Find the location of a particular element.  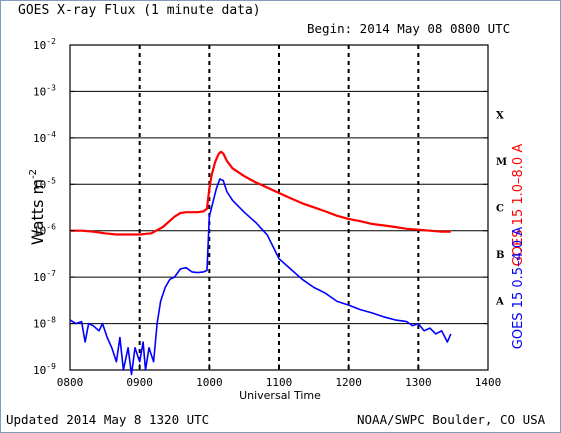

flare-class-A: A is located at coordinates (499, 301).